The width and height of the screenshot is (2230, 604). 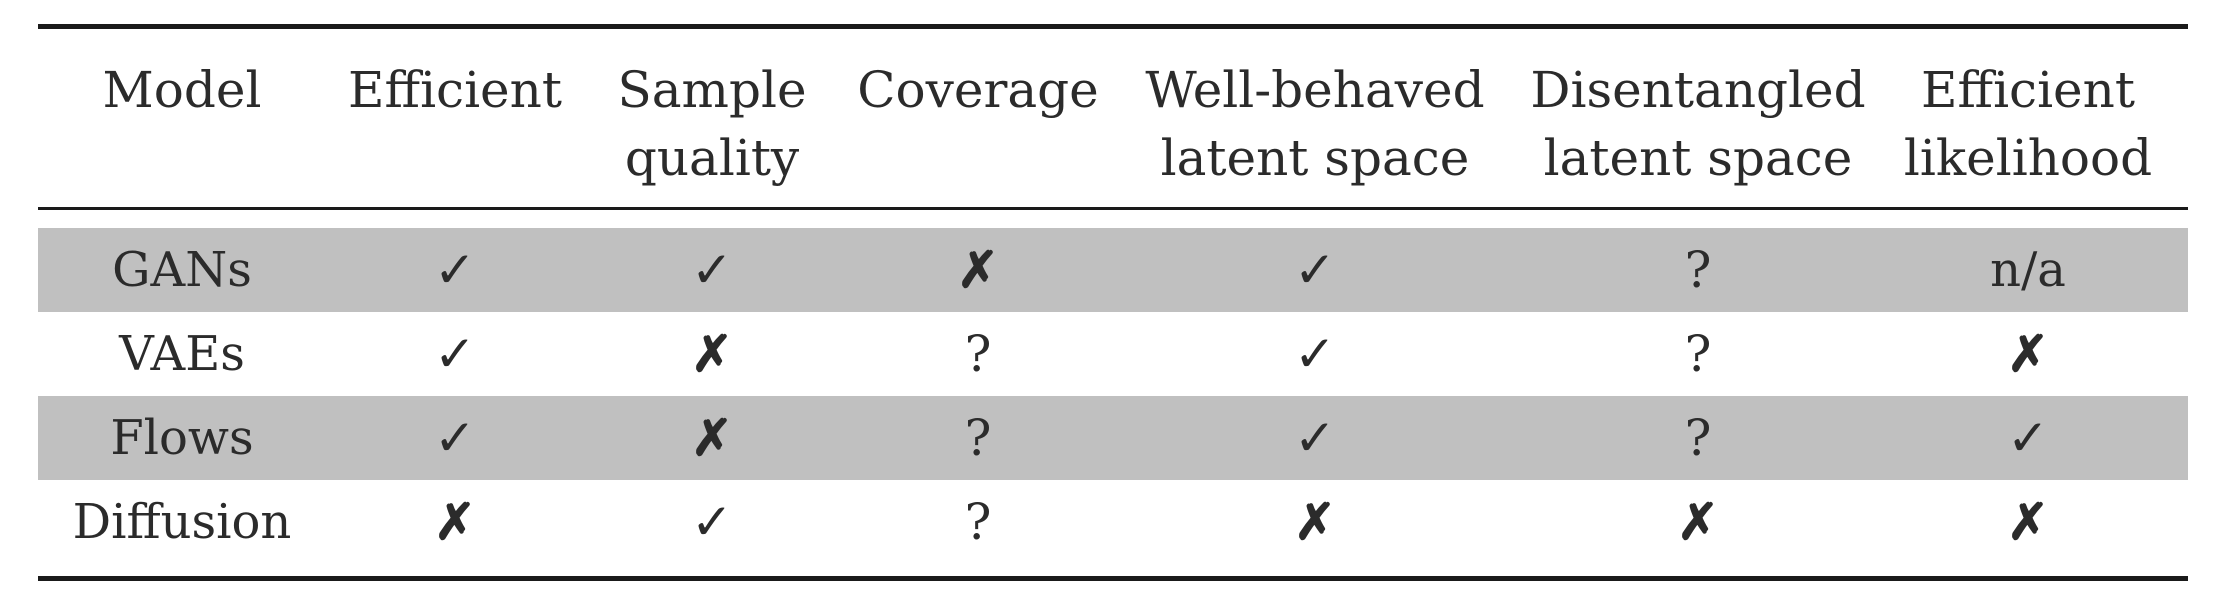 I want to click on header-sample-quality: Sample quality, so click(x=712, y=124).